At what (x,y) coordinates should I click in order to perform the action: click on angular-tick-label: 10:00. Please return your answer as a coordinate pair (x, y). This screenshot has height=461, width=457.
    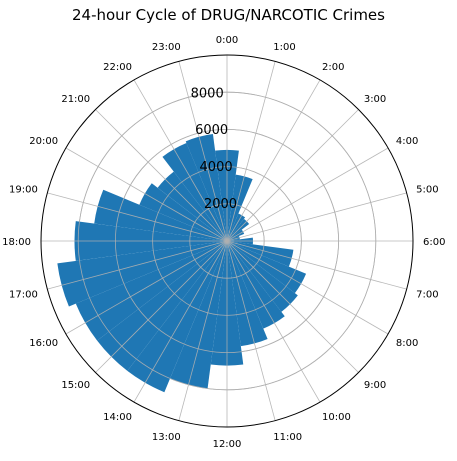
    Looking at the image, I should click on (336, 417).